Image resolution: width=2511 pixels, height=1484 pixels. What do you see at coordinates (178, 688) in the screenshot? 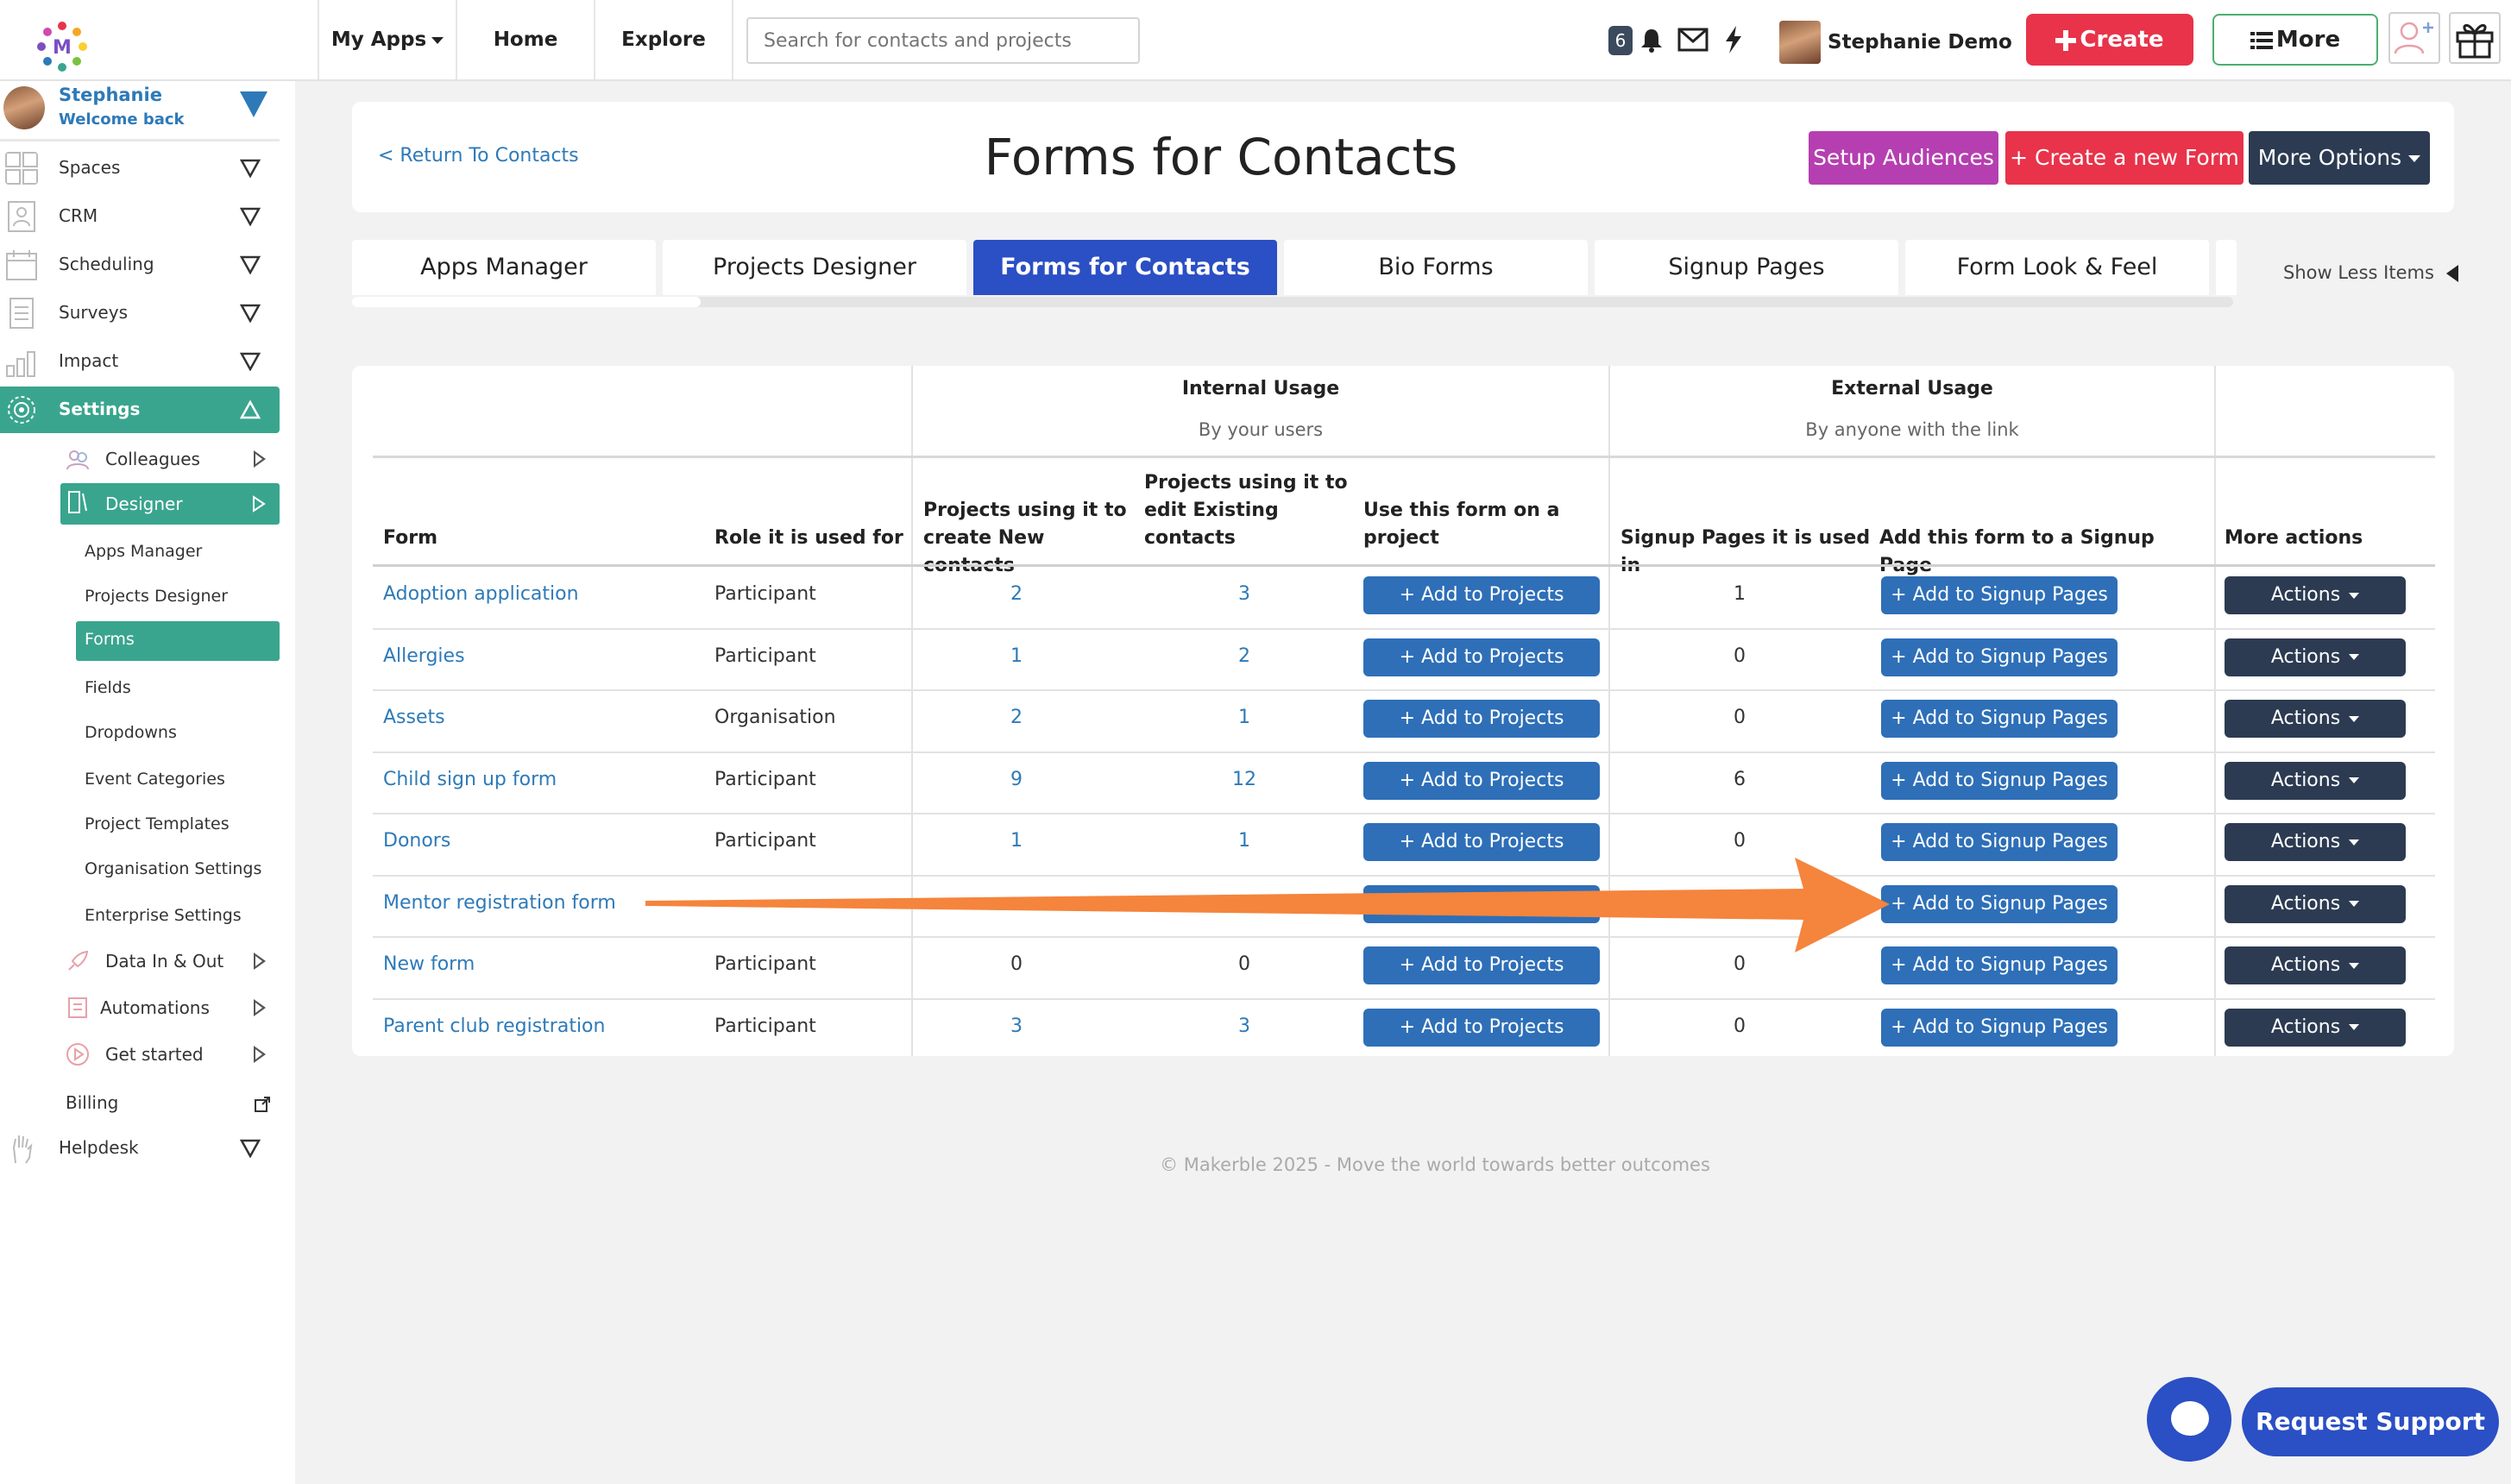
I see `sidebar-item-fields: Fields` at bounding box center [178, 688].